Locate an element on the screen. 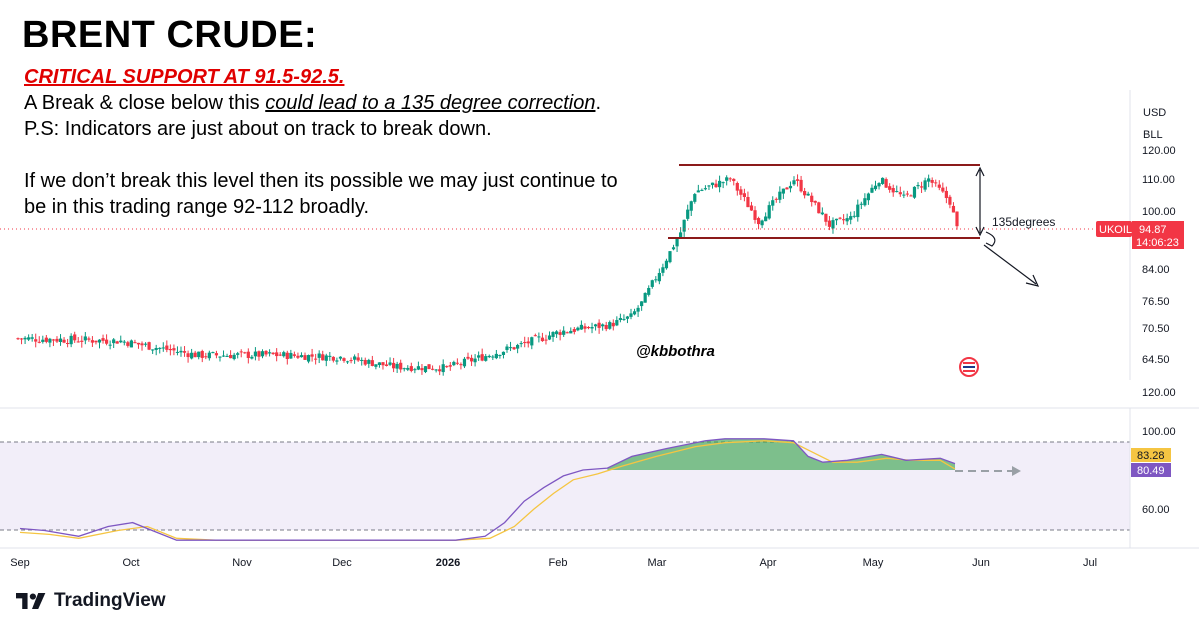 Image resolution: width=1199 pixels, height=627 pixels. flag-icon is located at coordinates (969, 367).